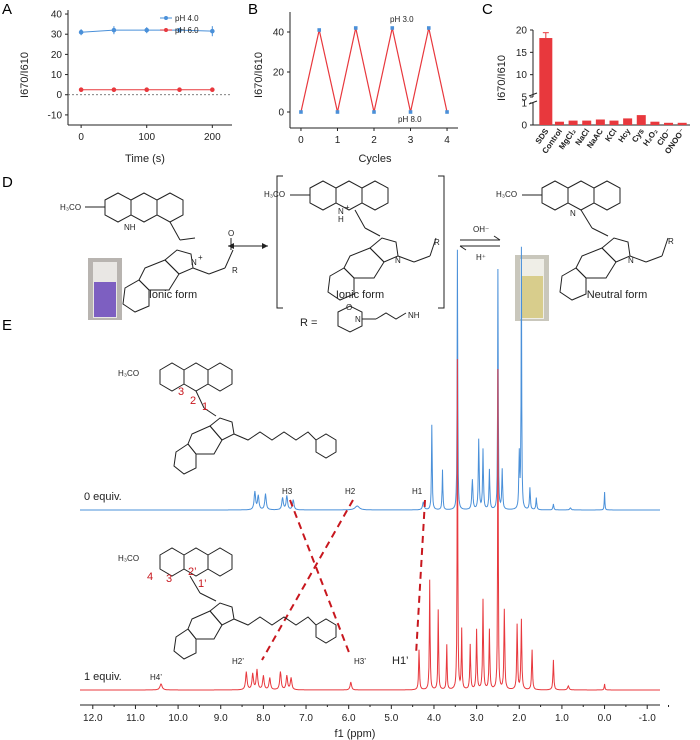 The image size is (700, 740). I want to click on e-structure-top, so click(248, 418).